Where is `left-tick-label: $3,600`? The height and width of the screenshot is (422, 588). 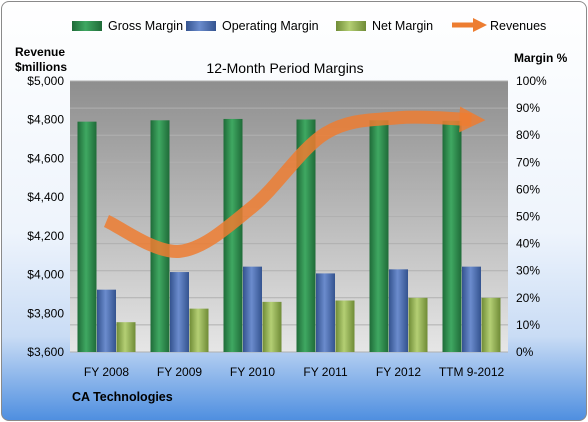 left-tick-label: $3,600 is located at coordinates (45, 352).